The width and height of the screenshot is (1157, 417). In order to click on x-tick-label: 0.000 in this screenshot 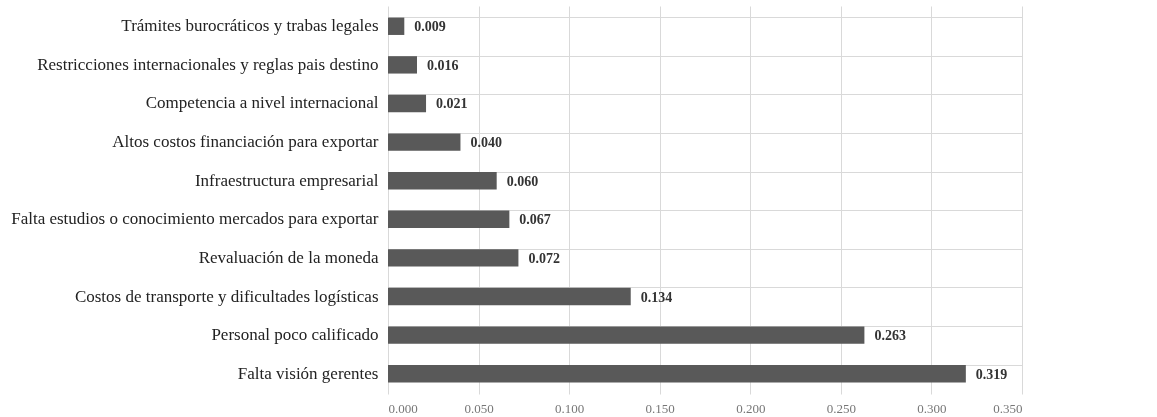, I will do `click(403, 408)`.